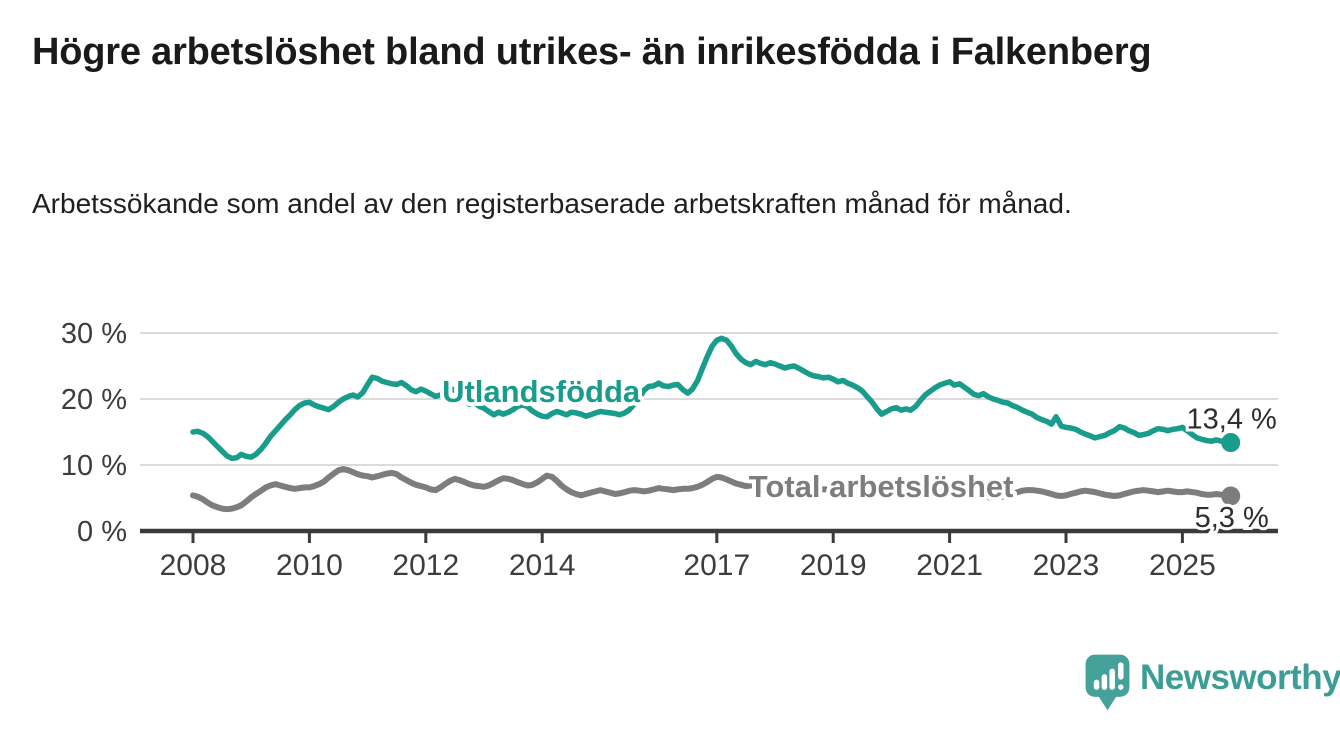 This screenshot has height=734, width=1340. I want to click on x-tick-label: 2010, so click(309, 565).